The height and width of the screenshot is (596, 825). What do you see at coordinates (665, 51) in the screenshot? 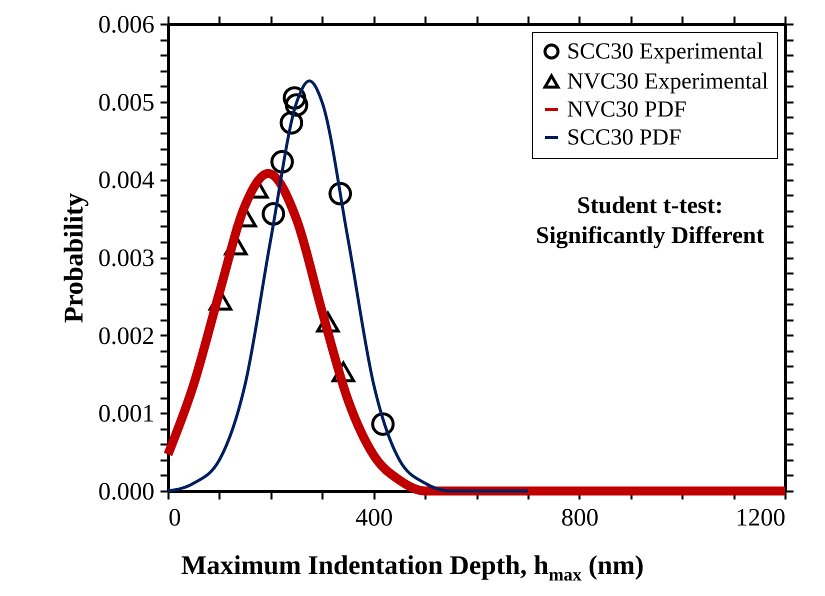
I see `legend-label: SCC30 Experimental` at bounding box center [665, 51].